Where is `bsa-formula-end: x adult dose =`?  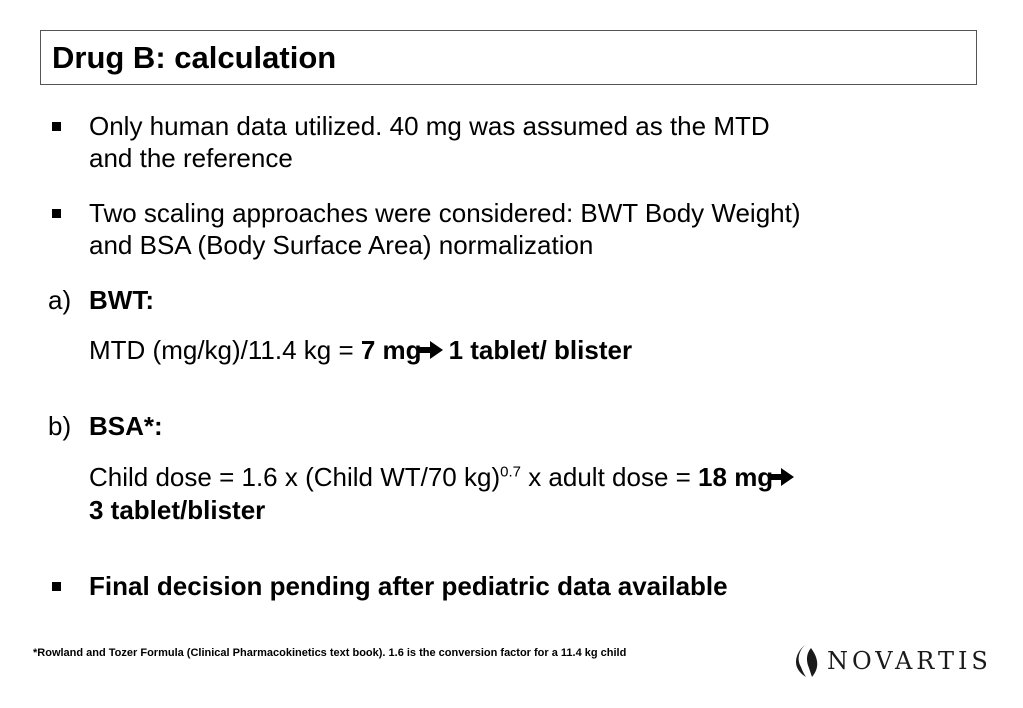 bsa-formula-end: x adult dose = is located at coordinates (609, 477).